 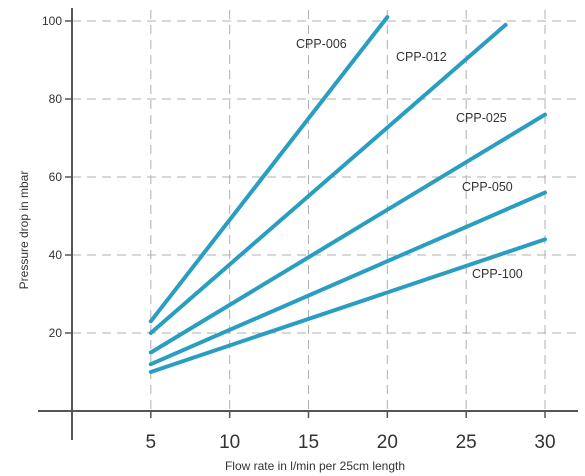 What do you see at coordinates (481, 118) in the screenshot?
I see `series-label-cpp-025: CPP-025` at bounding box center [481, 118].